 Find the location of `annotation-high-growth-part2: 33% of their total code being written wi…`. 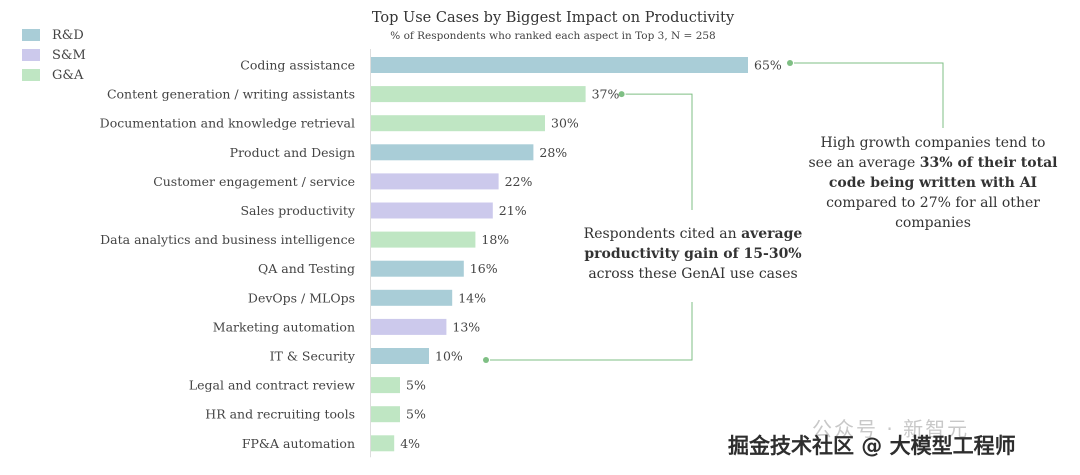

annotation-high-growth-part2: 33% of their total code being written wi… is located at coordinates (943, 173).